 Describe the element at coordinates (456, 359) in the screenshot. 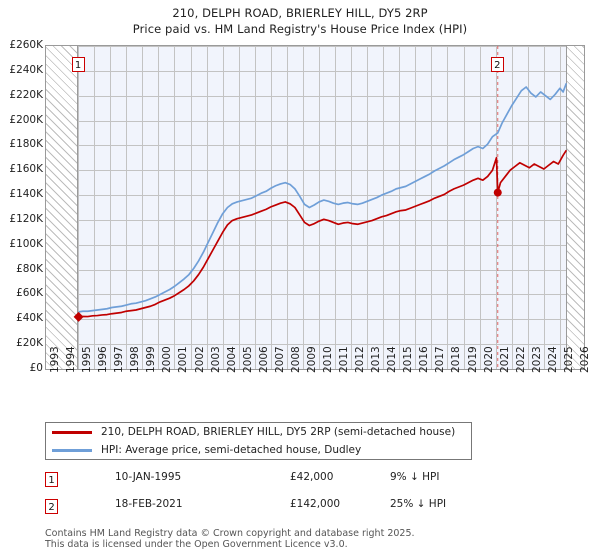

I see `x-axis-tick-label: 2018` at that location.